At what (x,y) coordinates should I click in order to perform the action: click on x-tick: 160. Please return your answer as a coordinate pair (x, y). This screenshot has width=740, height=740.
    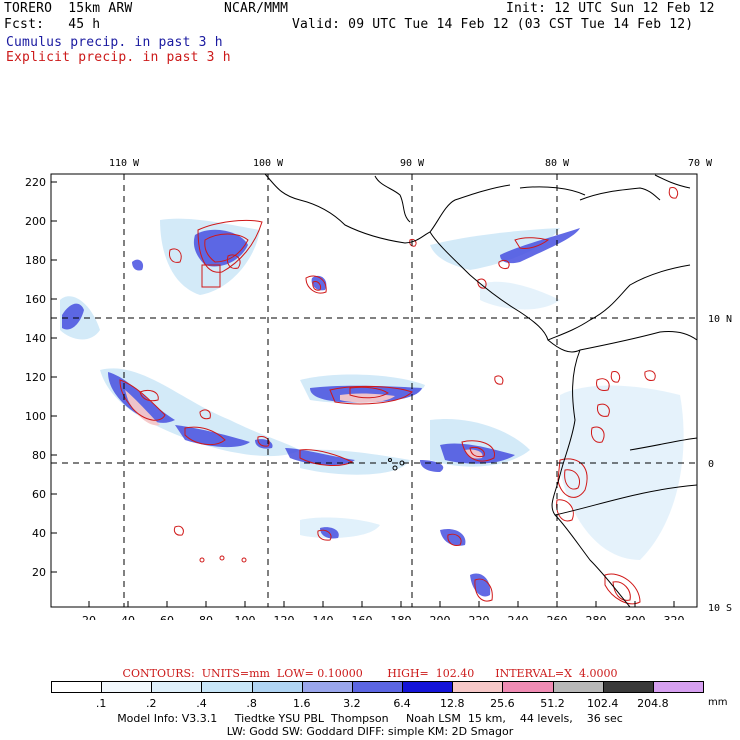
    Looking at the image, I should click on (362, 617).